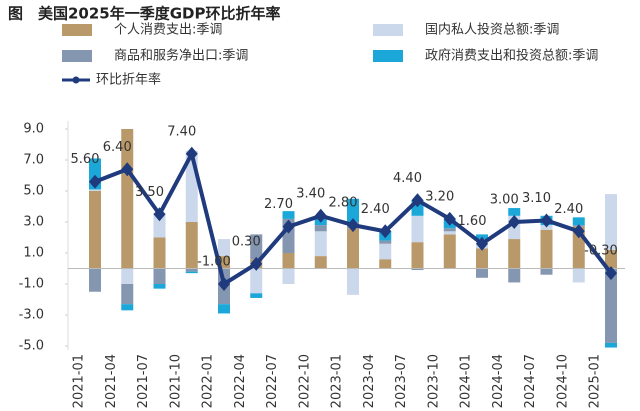  What do you see at coordinates (246, 241) in the screenshot?
I see `data-label: 0.30` at bounding box center [246, 241].